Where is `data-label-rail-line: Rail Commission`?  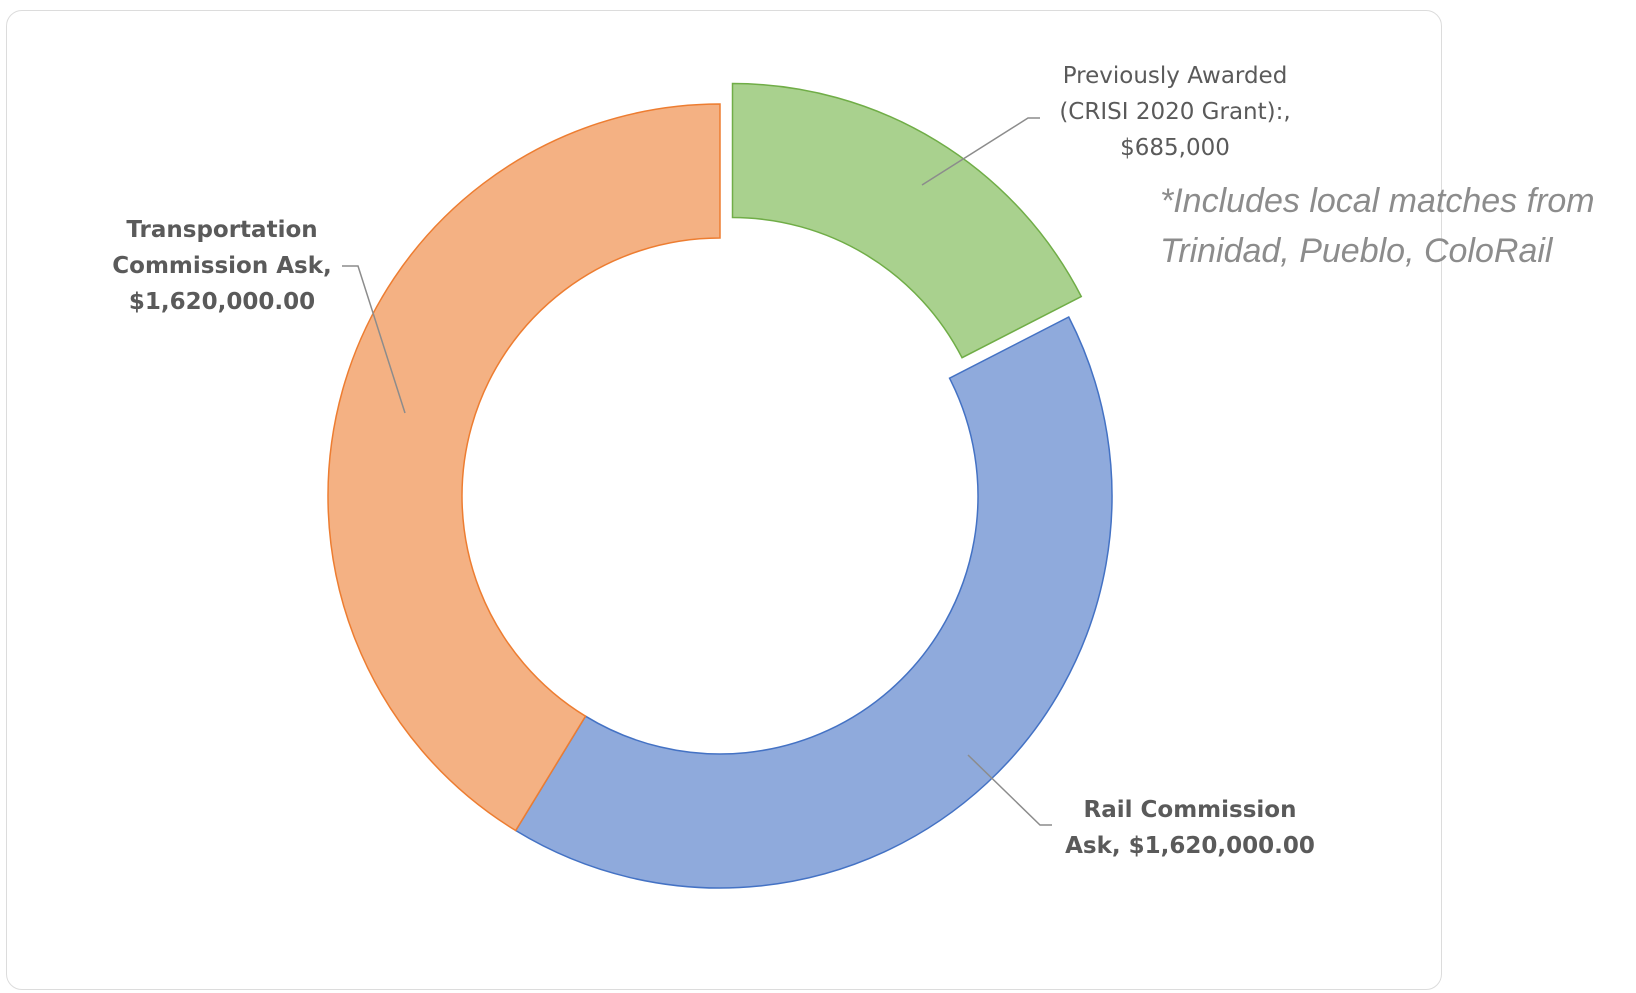
data-label-rail-line: Rail Commission is located at coordinates (1190, 810).